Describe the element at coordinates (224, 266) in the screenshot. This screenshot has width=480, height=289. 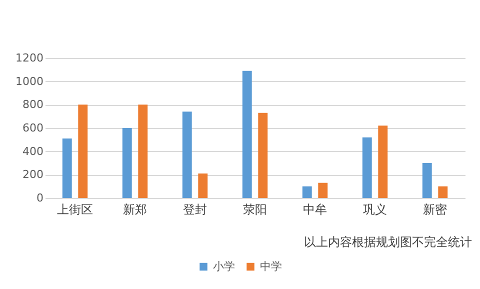
I see `legend-label: 小学` at that location.